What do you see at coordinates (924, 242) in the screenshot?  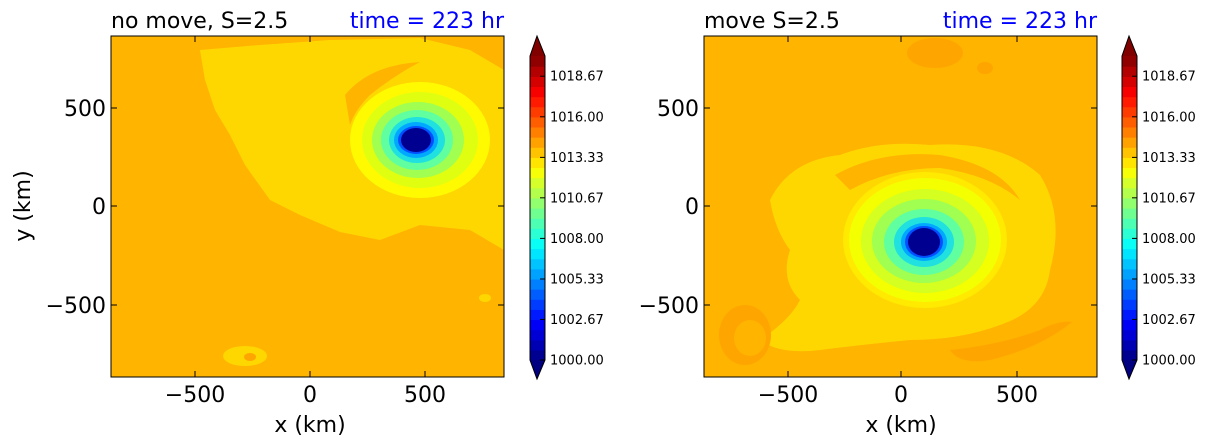 I see `right-vortex-core` at bounding box center [924, 242].